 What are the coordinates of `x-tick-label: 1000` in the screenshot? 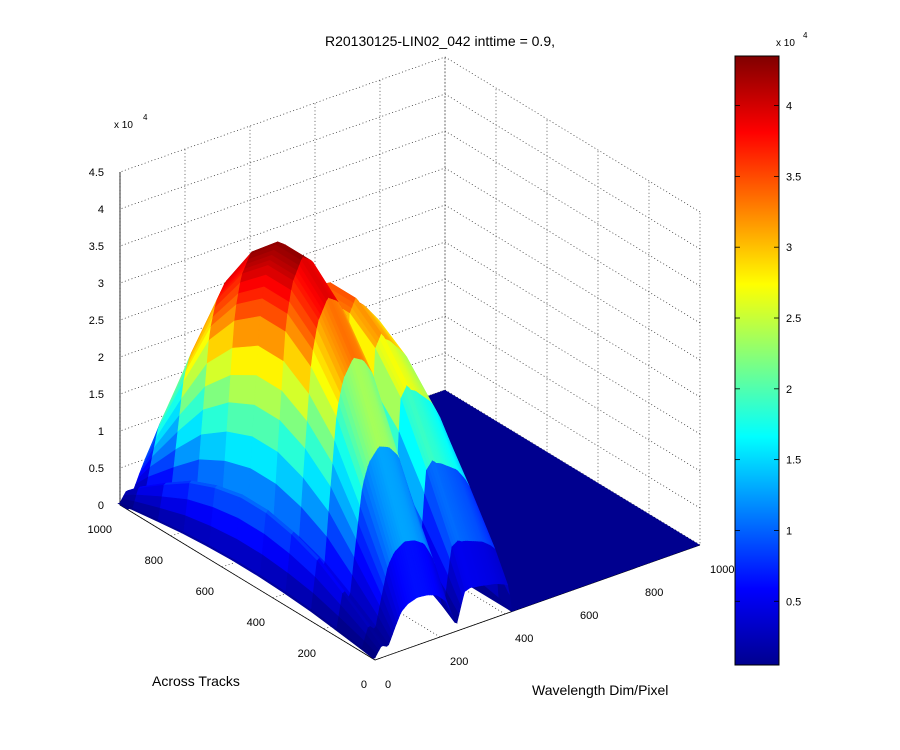 It's located at (722, 570).